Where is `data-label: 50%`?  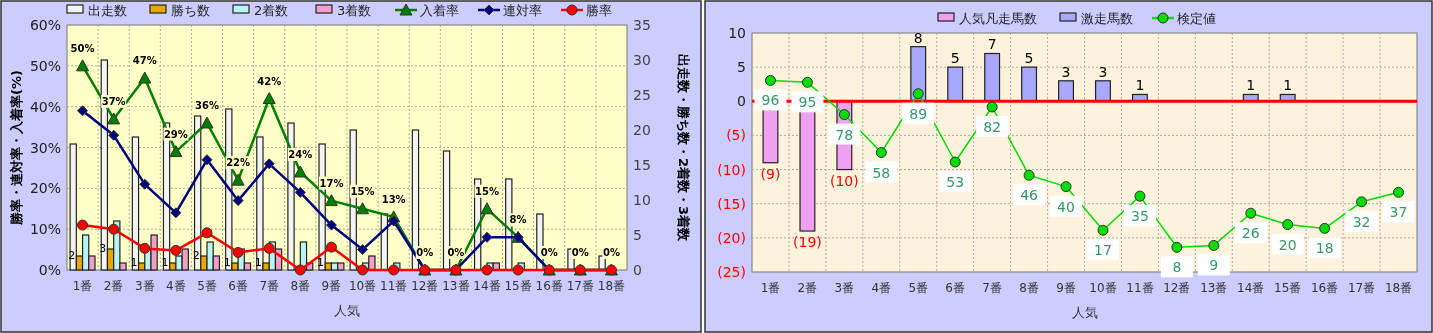 data-label: 50% is located at coordinates (82, 48).